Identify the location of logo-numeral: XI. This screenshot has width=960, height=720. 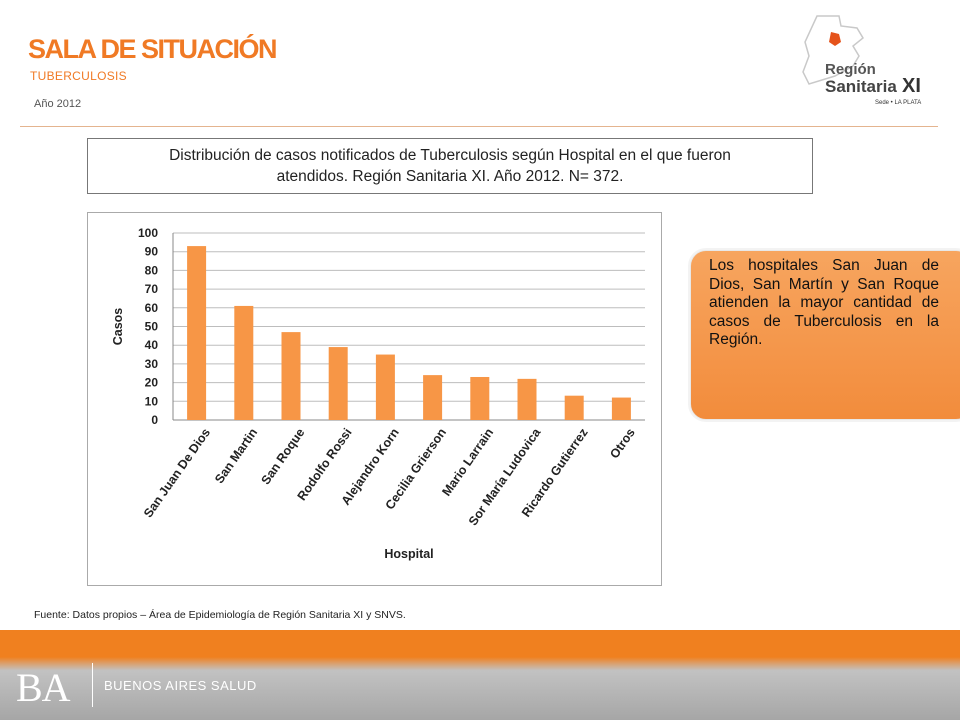
(911, 86).